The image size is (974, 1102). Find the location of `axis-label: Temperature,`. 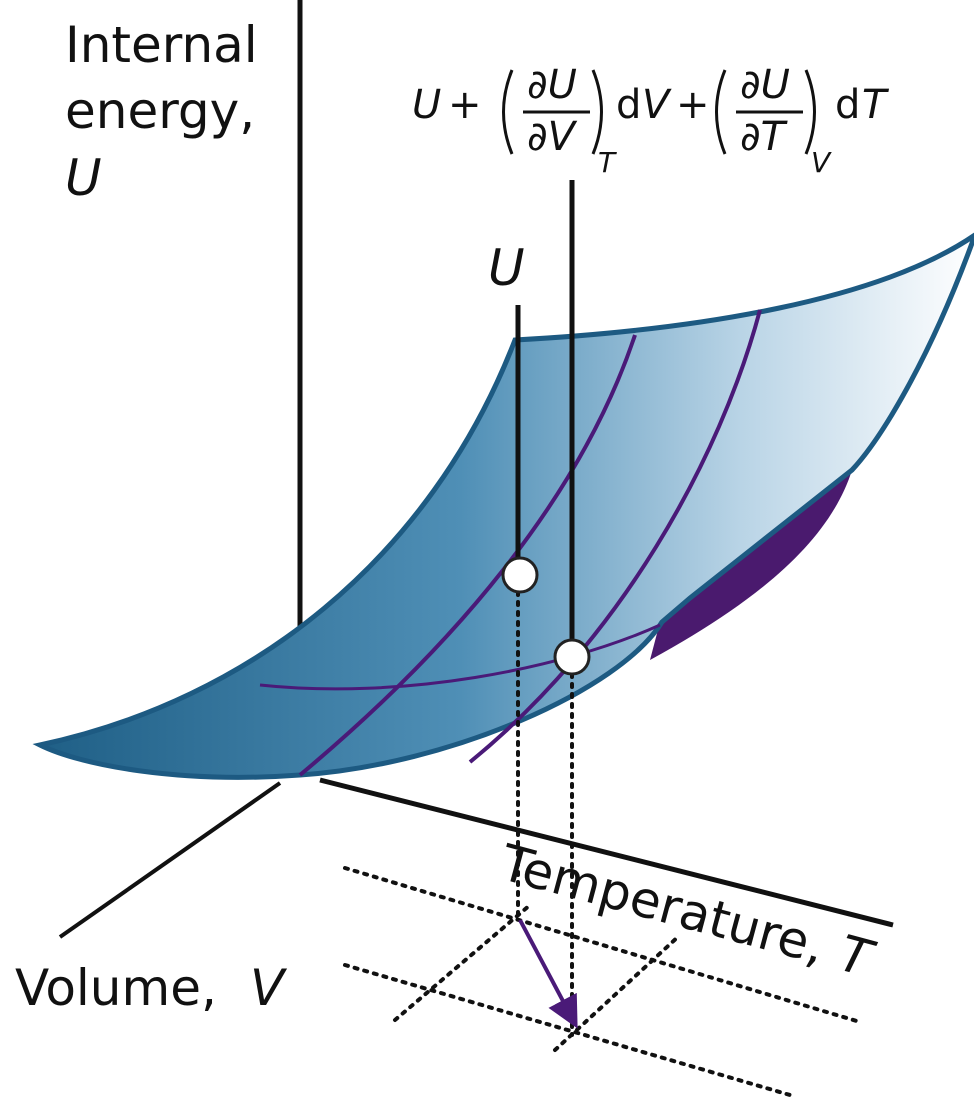

axis-label: Temperature, is located at coordinates (662, 904).